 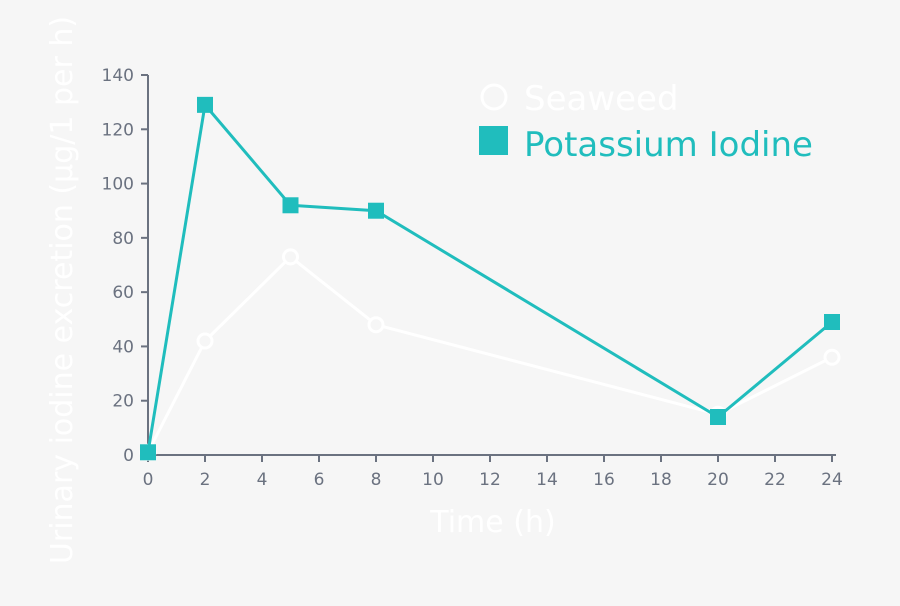 I want to click on x-tick-label: 18, so click(x=661, y=480).